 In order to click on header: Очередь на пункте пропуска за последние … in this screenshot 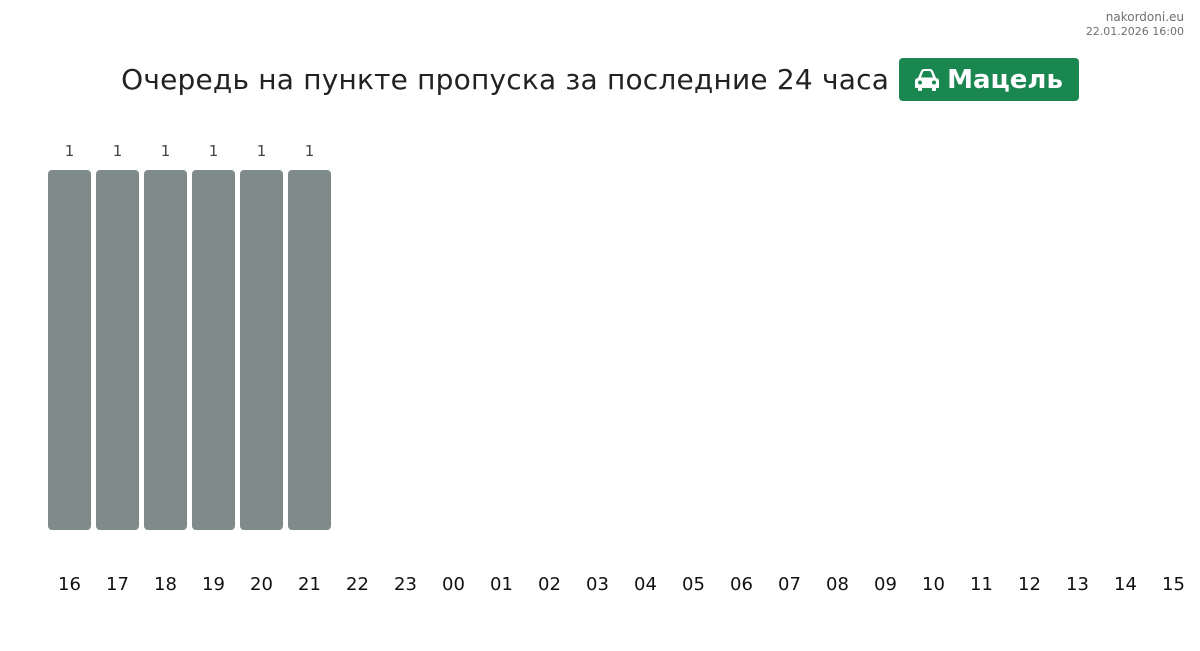, I will do `click(600, 79)`.